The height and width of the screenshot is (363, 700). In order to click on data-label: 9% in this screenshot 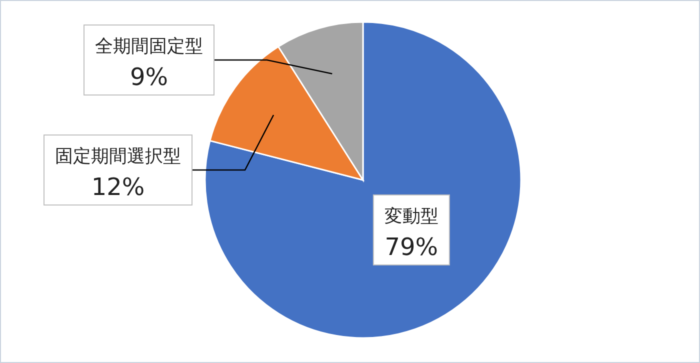, I will do `click(149, 77)`.